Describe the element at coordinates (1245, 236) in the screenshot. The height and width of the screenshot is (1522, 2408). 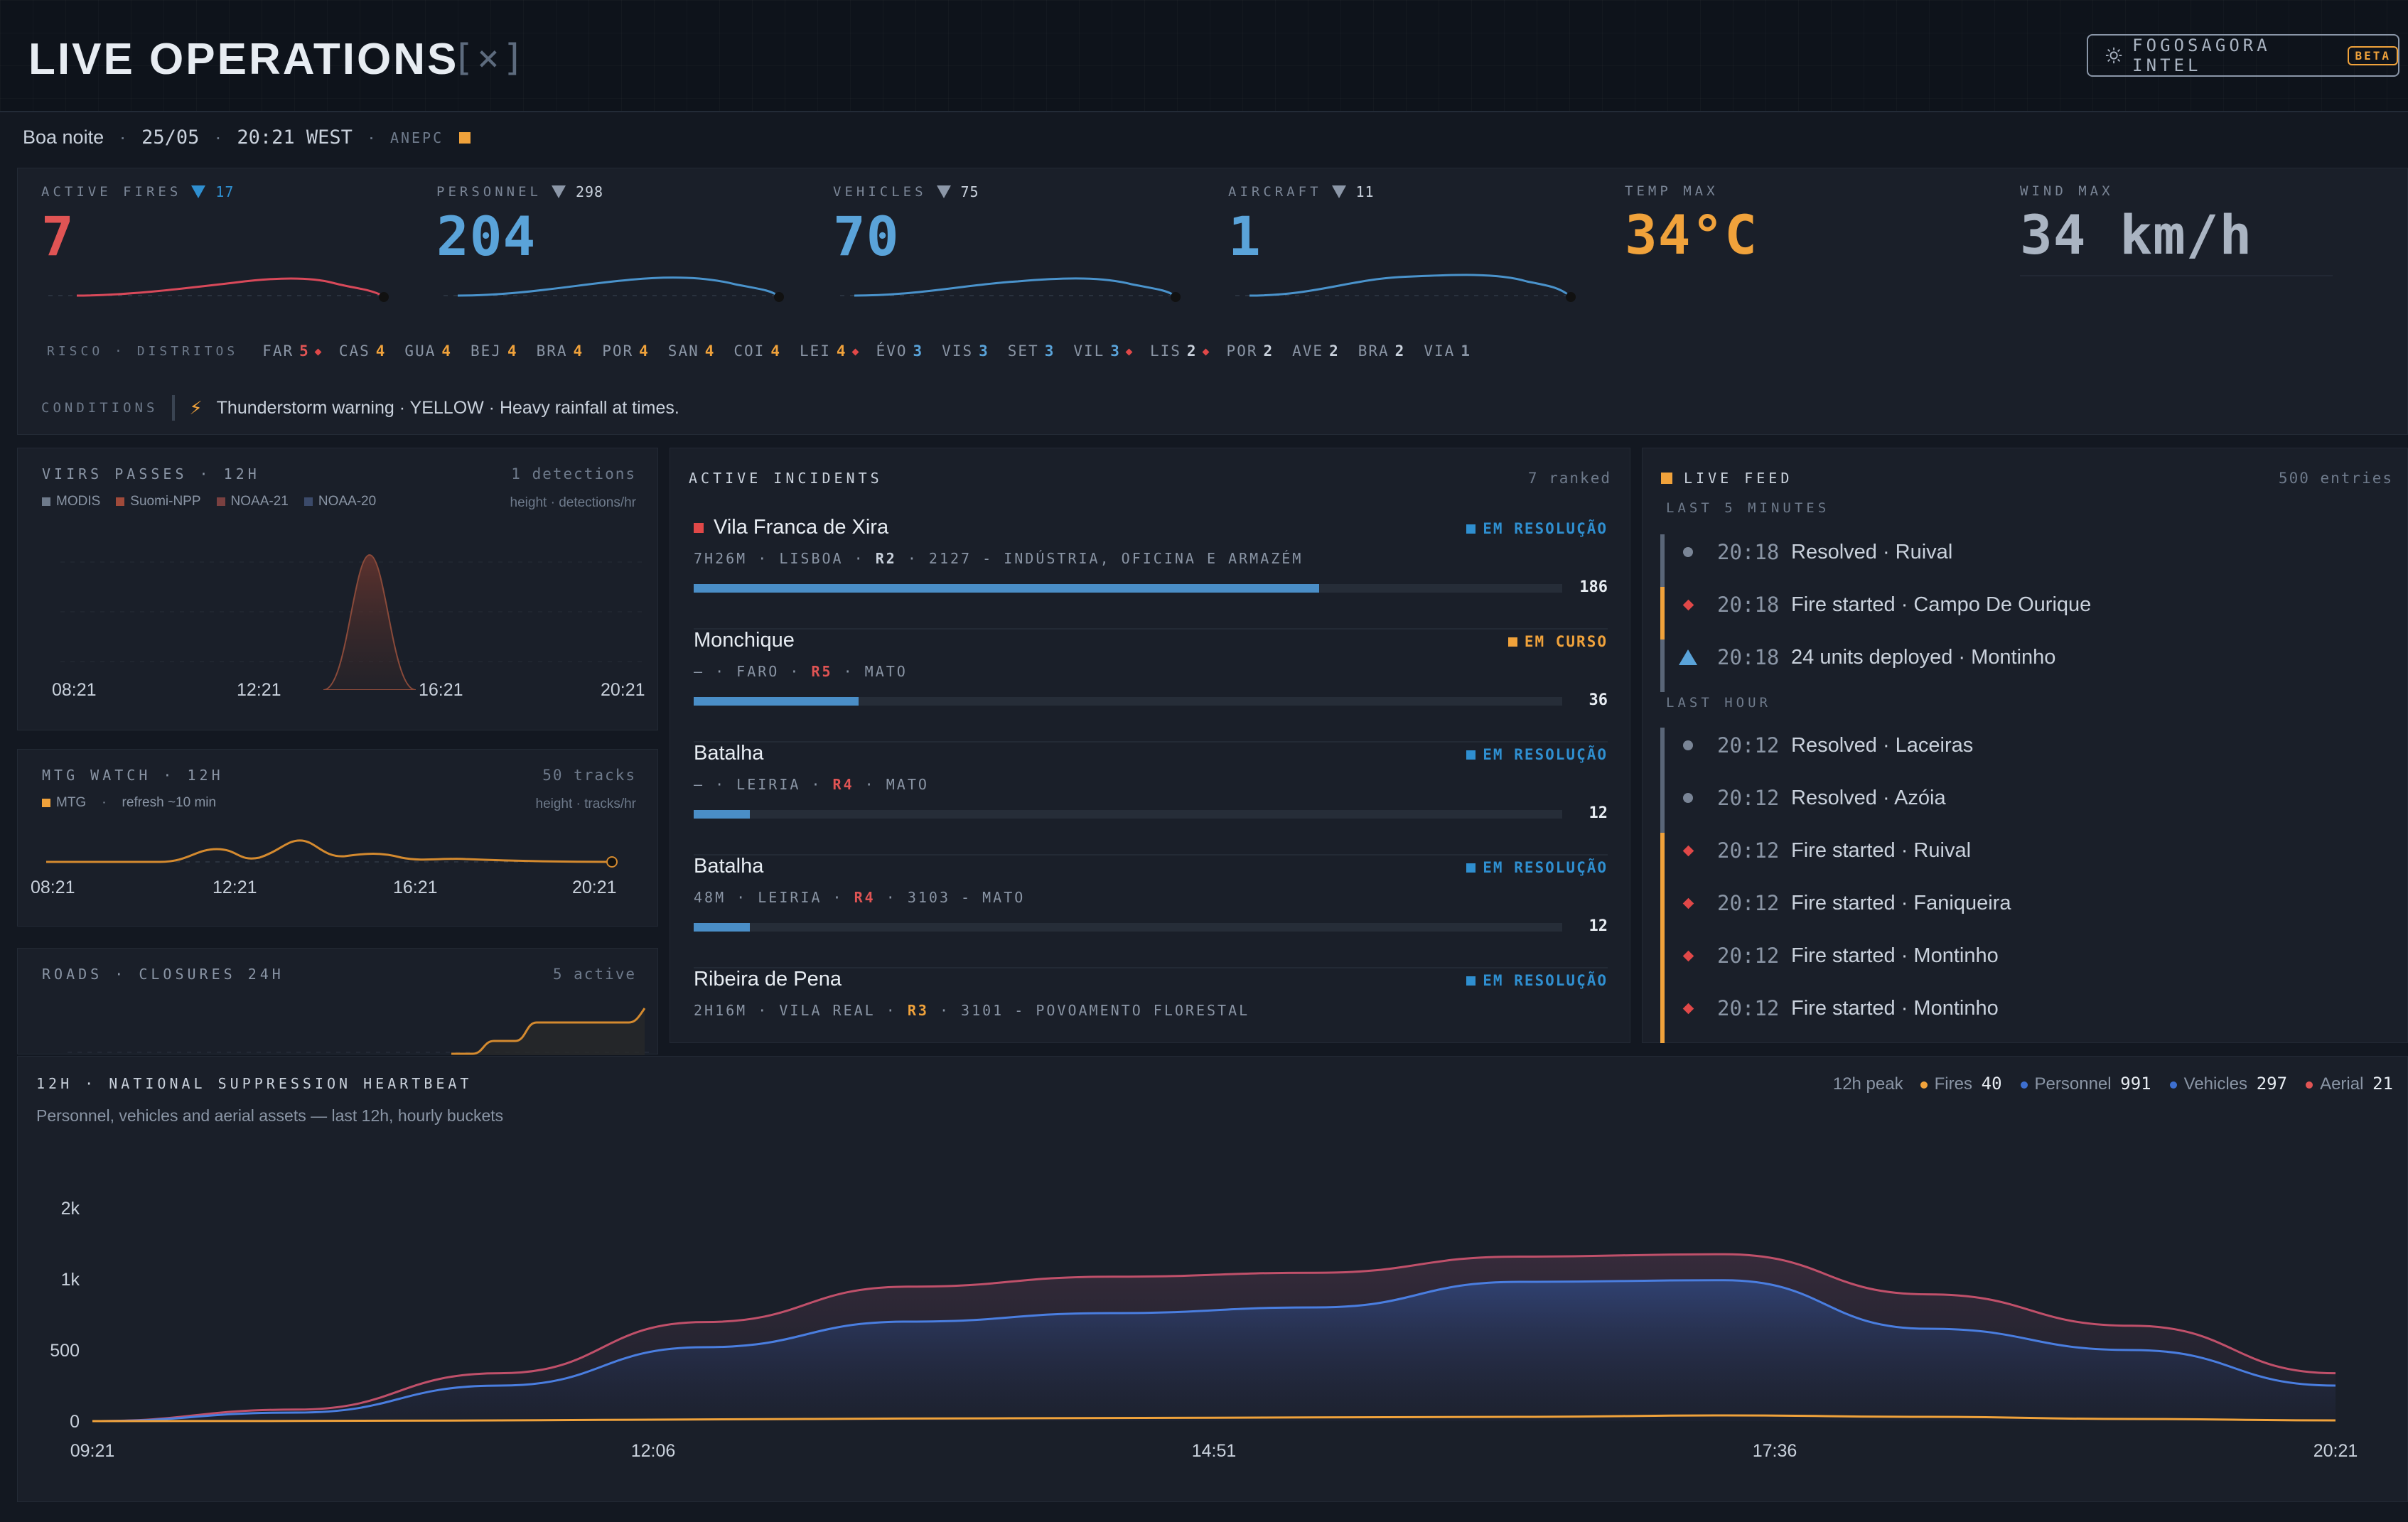
I see `kpi-value: 1` at that location.